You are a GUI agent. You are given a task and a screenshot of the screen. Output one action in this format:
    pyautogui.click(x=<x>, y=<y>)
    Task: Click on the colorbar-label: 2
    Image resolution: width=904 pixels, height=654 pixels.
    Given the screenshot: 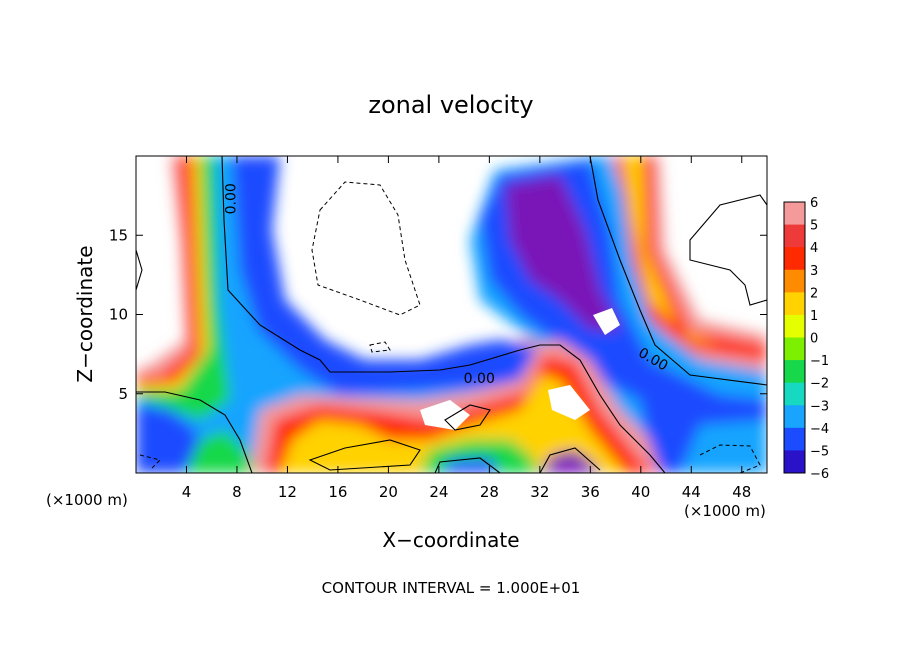 What is the action you would take?
    pyautogui.click(x=814, y=293)
    